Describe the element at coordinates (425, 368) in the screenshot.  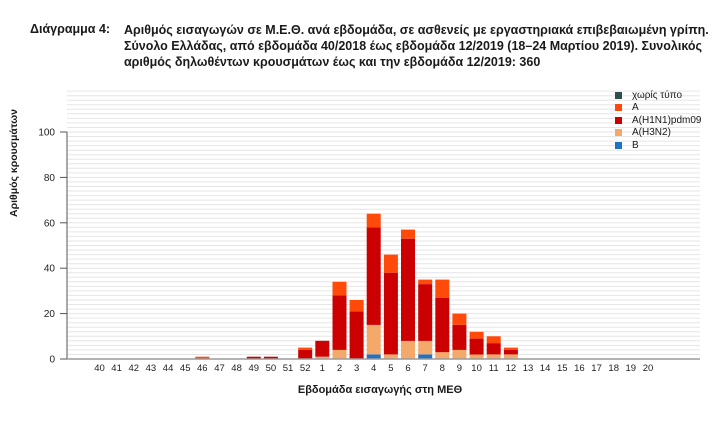
I see `x-tick-label: 7` at that location.